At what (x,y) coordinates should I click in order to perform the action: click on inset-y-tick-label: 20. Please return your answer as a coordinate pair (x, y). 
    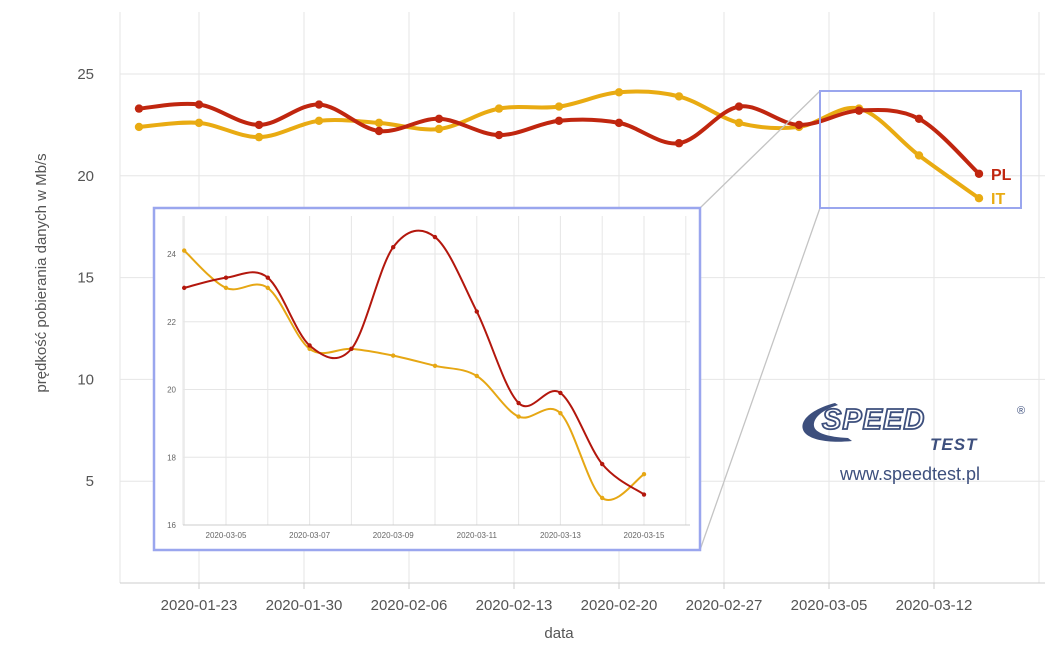
    Looking at the image, I should click on (171, 390).